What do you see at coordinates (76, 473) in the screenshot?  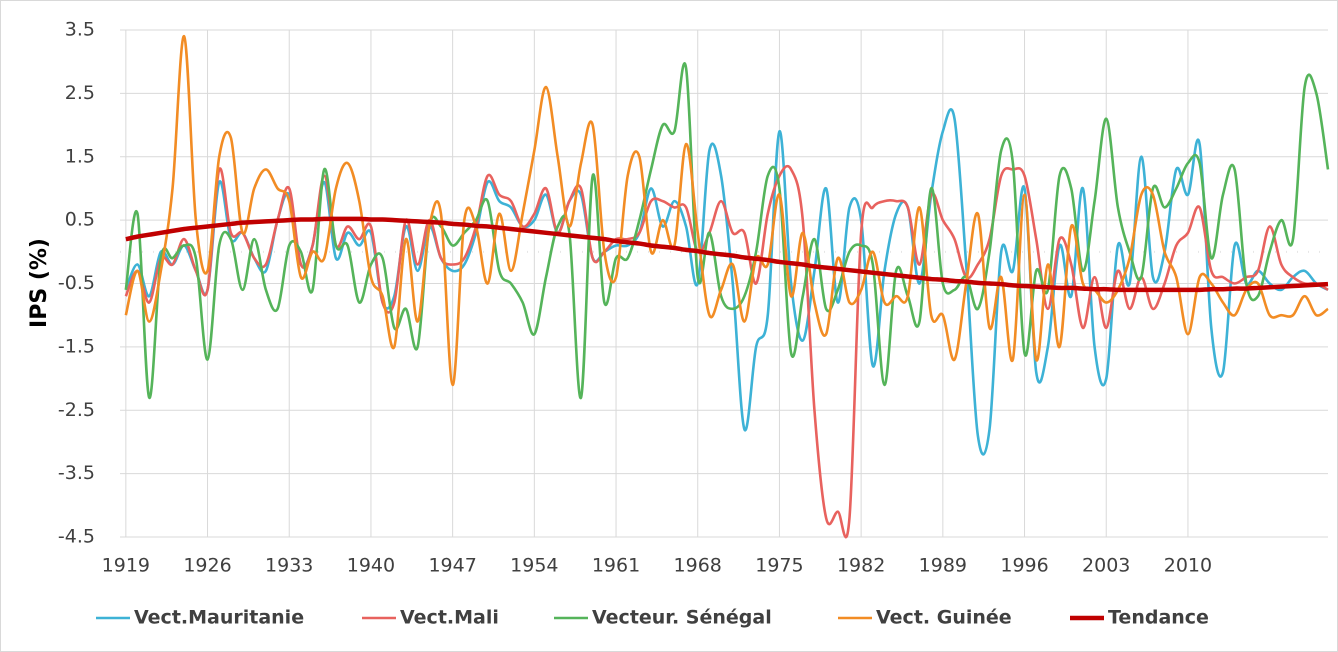 I see `y-tick-label: -3.5` at bounding box center [76, 473].